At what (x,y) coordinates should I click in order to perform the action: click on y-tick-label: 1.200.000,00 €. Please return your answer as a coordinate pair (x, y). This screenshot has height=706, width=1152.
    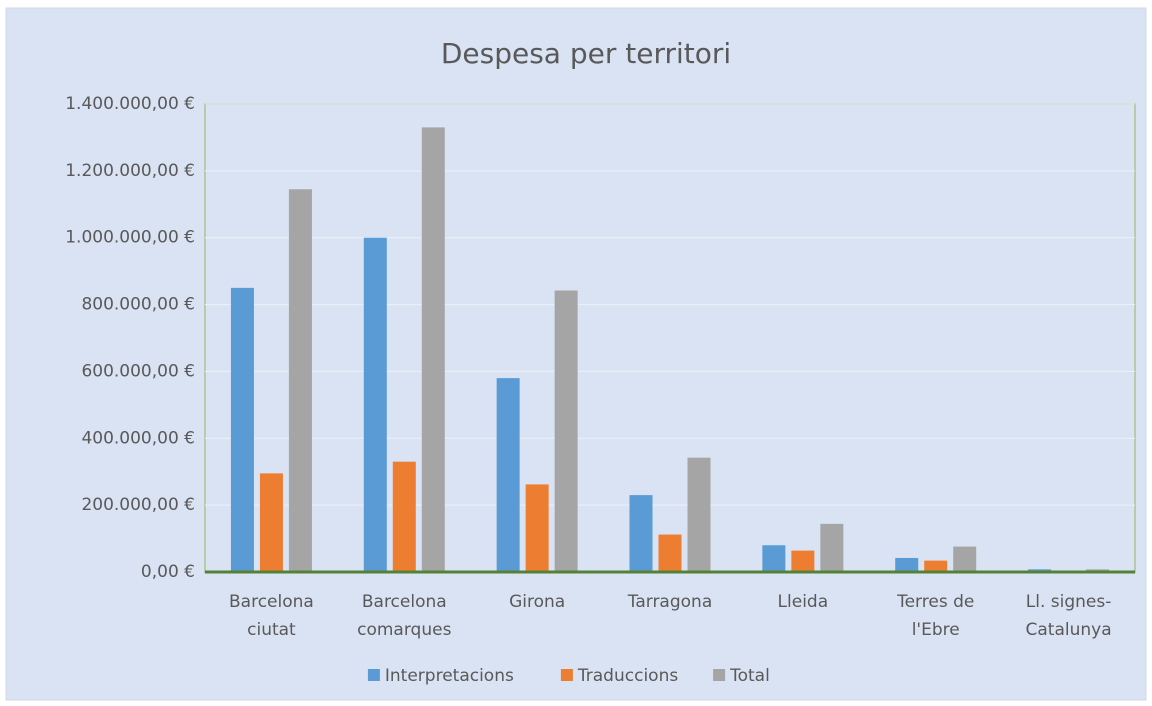
    Looking at the image, I should click on (130, 171).